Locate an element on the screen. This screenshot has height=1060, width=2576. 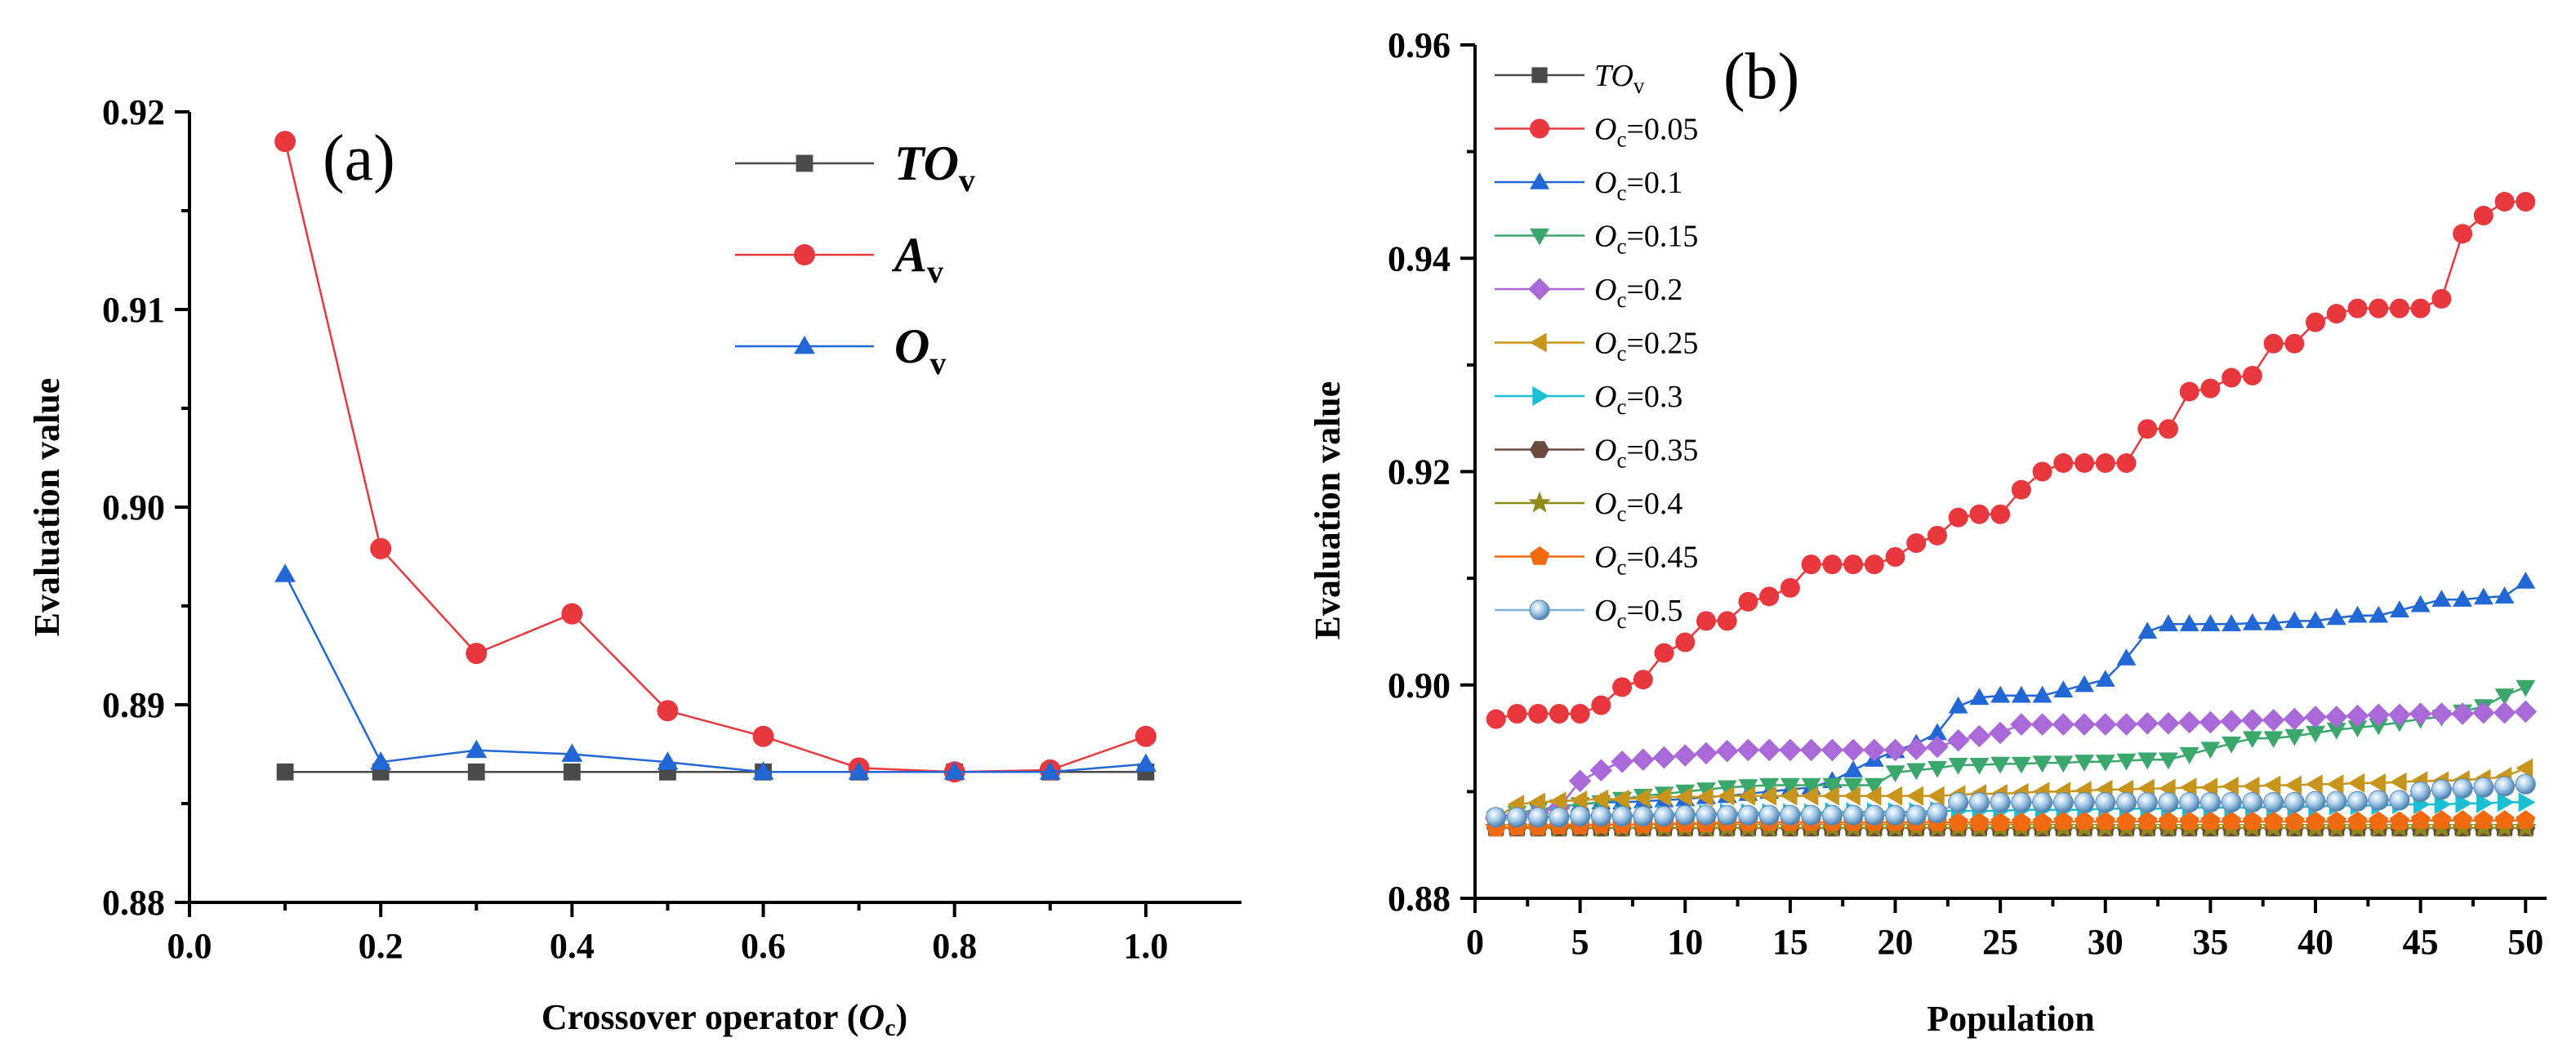
panel-b-legend-label: Oc=0.15 is located at coordinates (1646, 239).